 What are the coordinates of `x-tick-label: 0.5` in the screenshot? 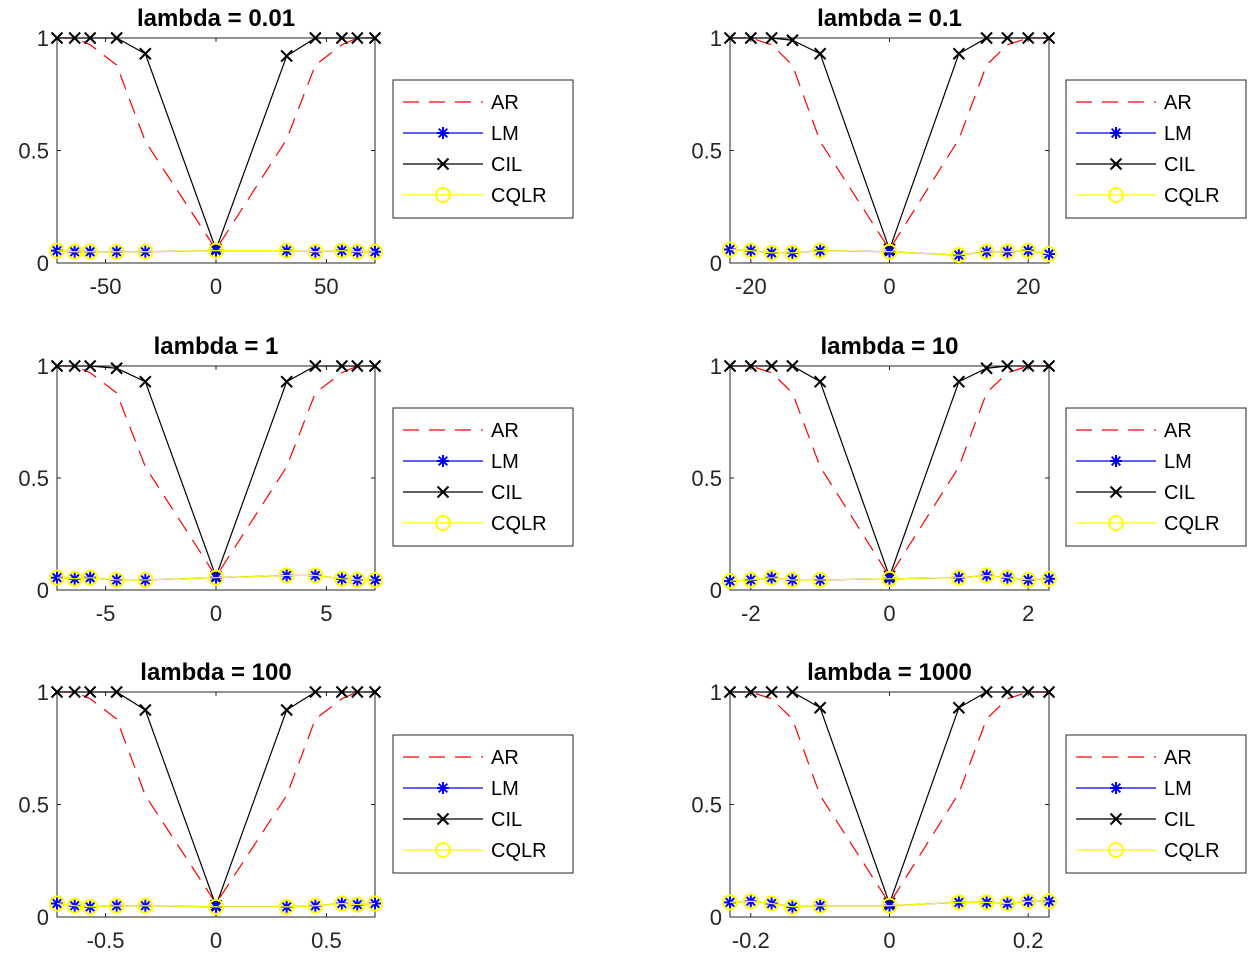 It's located at (326, 940).